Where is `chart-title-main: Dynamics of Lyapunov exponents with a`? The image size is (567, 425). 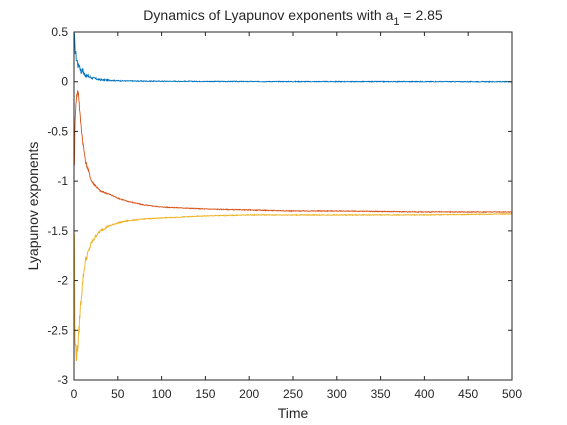 chart-title-main: Dynamics of Lyapunov exponents with a is located at coordinates (268, 15).